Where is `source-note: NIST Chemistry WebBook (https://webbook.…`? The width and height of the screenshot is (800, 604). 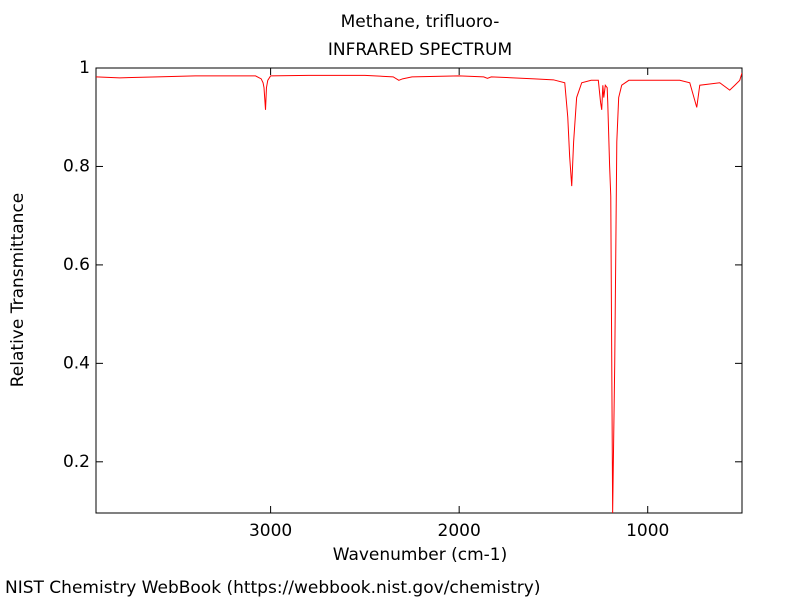
source-note: NIST Chemistry WebBook (https://webbook.… is located at coordinates (272, 588).